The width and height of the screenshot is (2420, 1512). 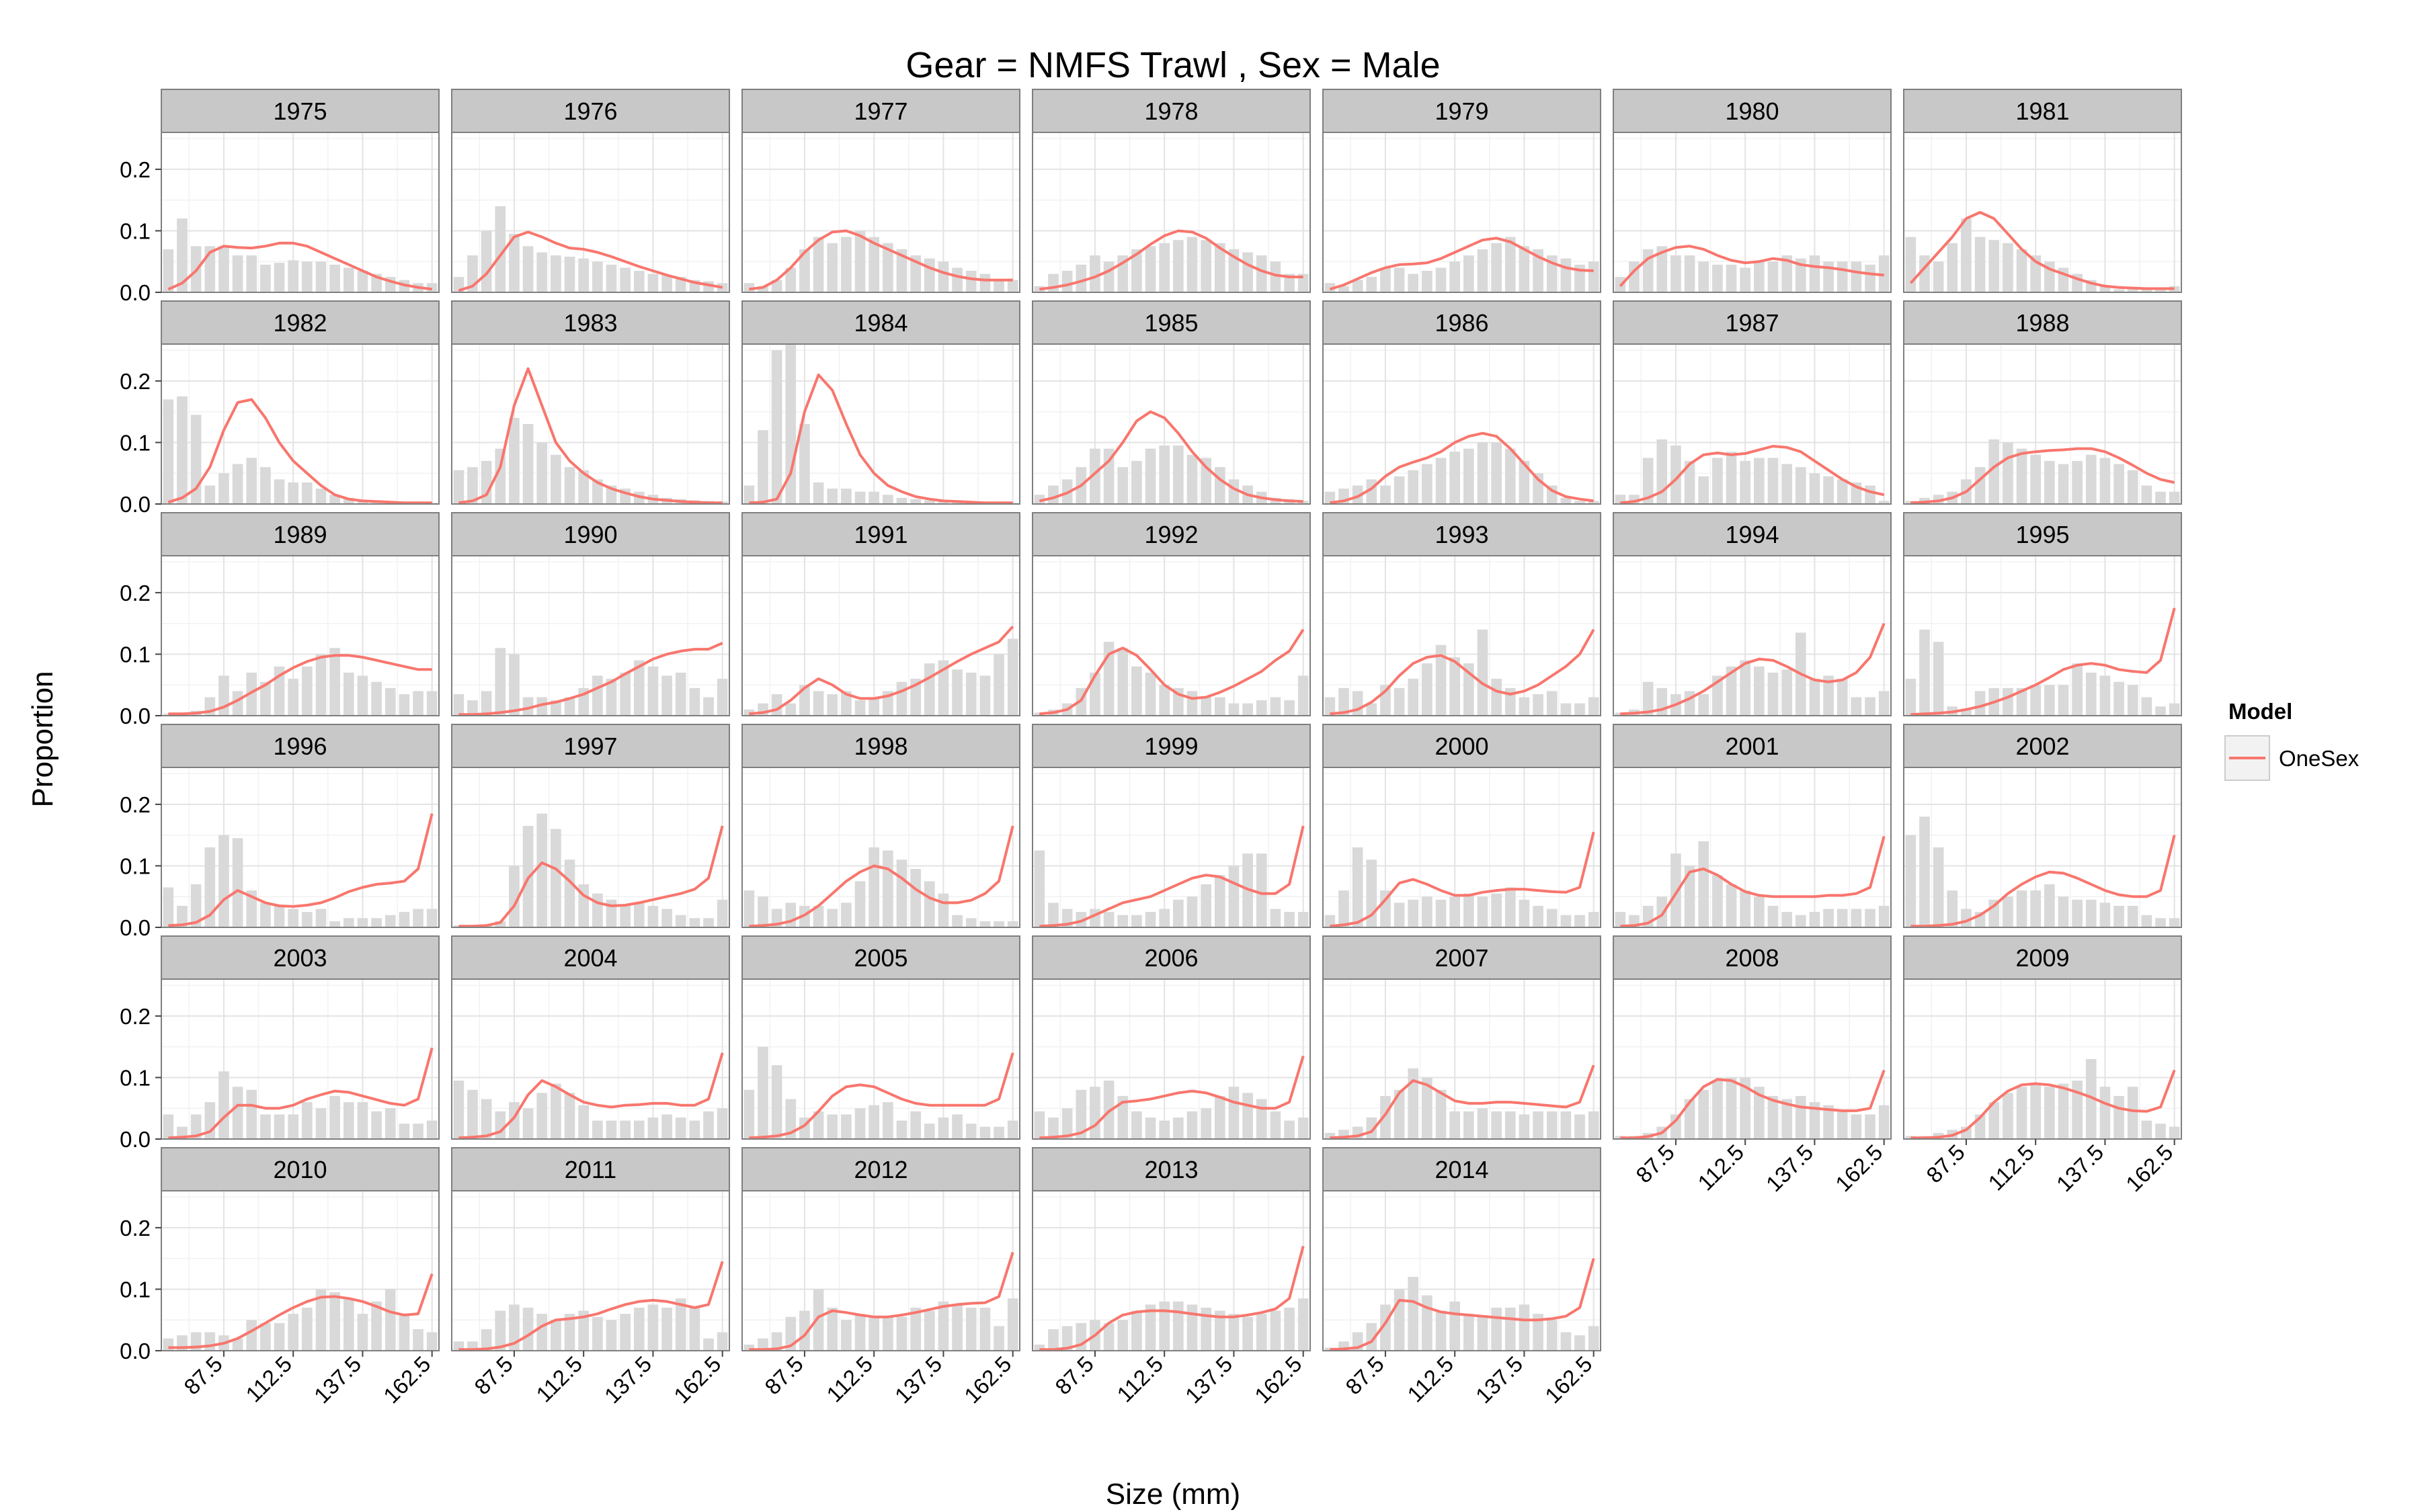 What do you see at coordinates (590, 614) in the screenshot?
I see `panel-1990: 1990` at bounding box center [590, 614].